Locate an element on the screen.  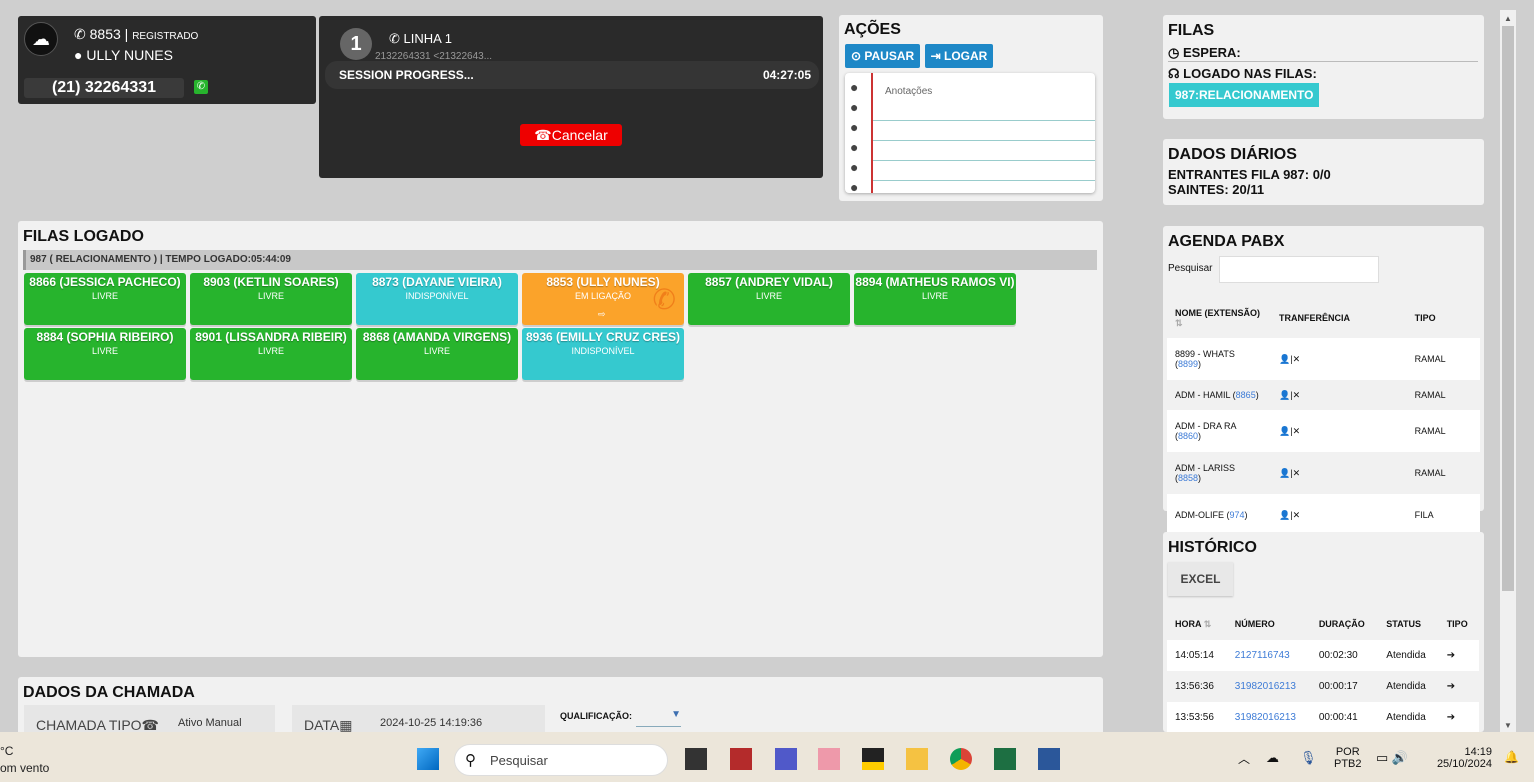
language-indicator: POR PTB2 is located at coordinates (1348, 758).